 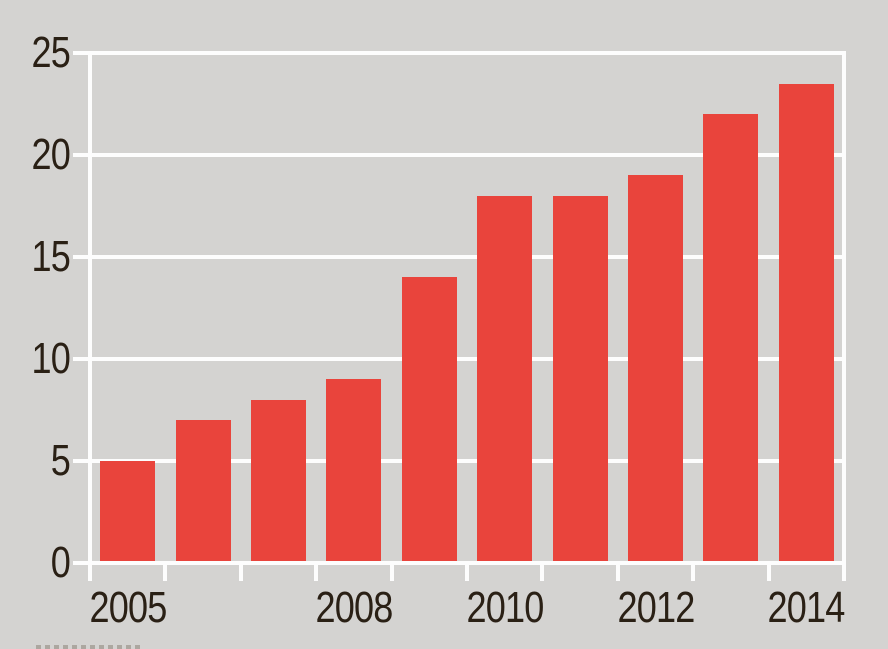 What do you see at coordinates (806, 323) in the screenshot?
I see `bar-2014` at bounding box center [806, 323].